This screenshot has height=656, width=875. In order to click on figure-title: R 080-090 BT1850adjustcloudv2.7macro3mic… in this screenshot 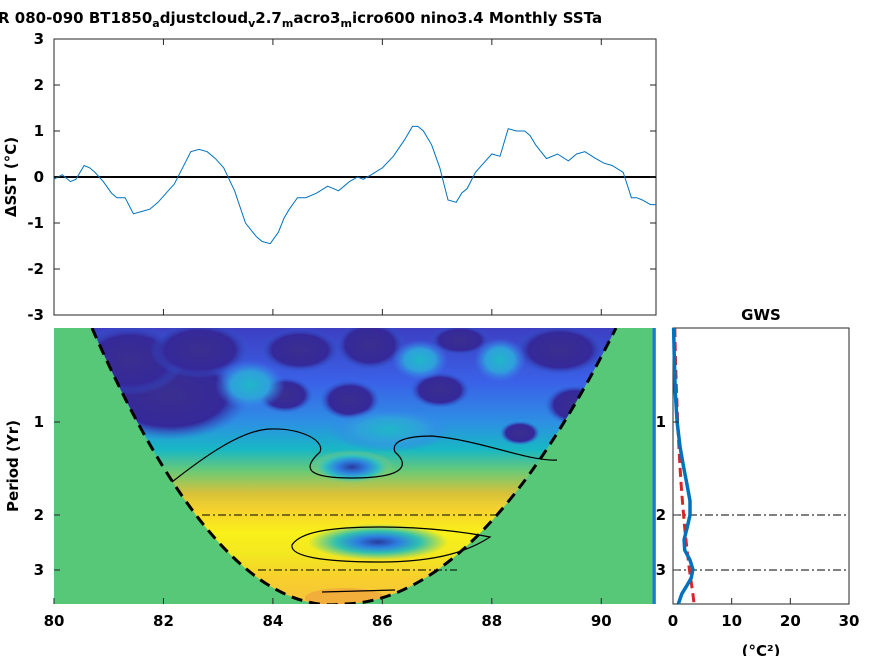, I will do `click(301, 19)`.